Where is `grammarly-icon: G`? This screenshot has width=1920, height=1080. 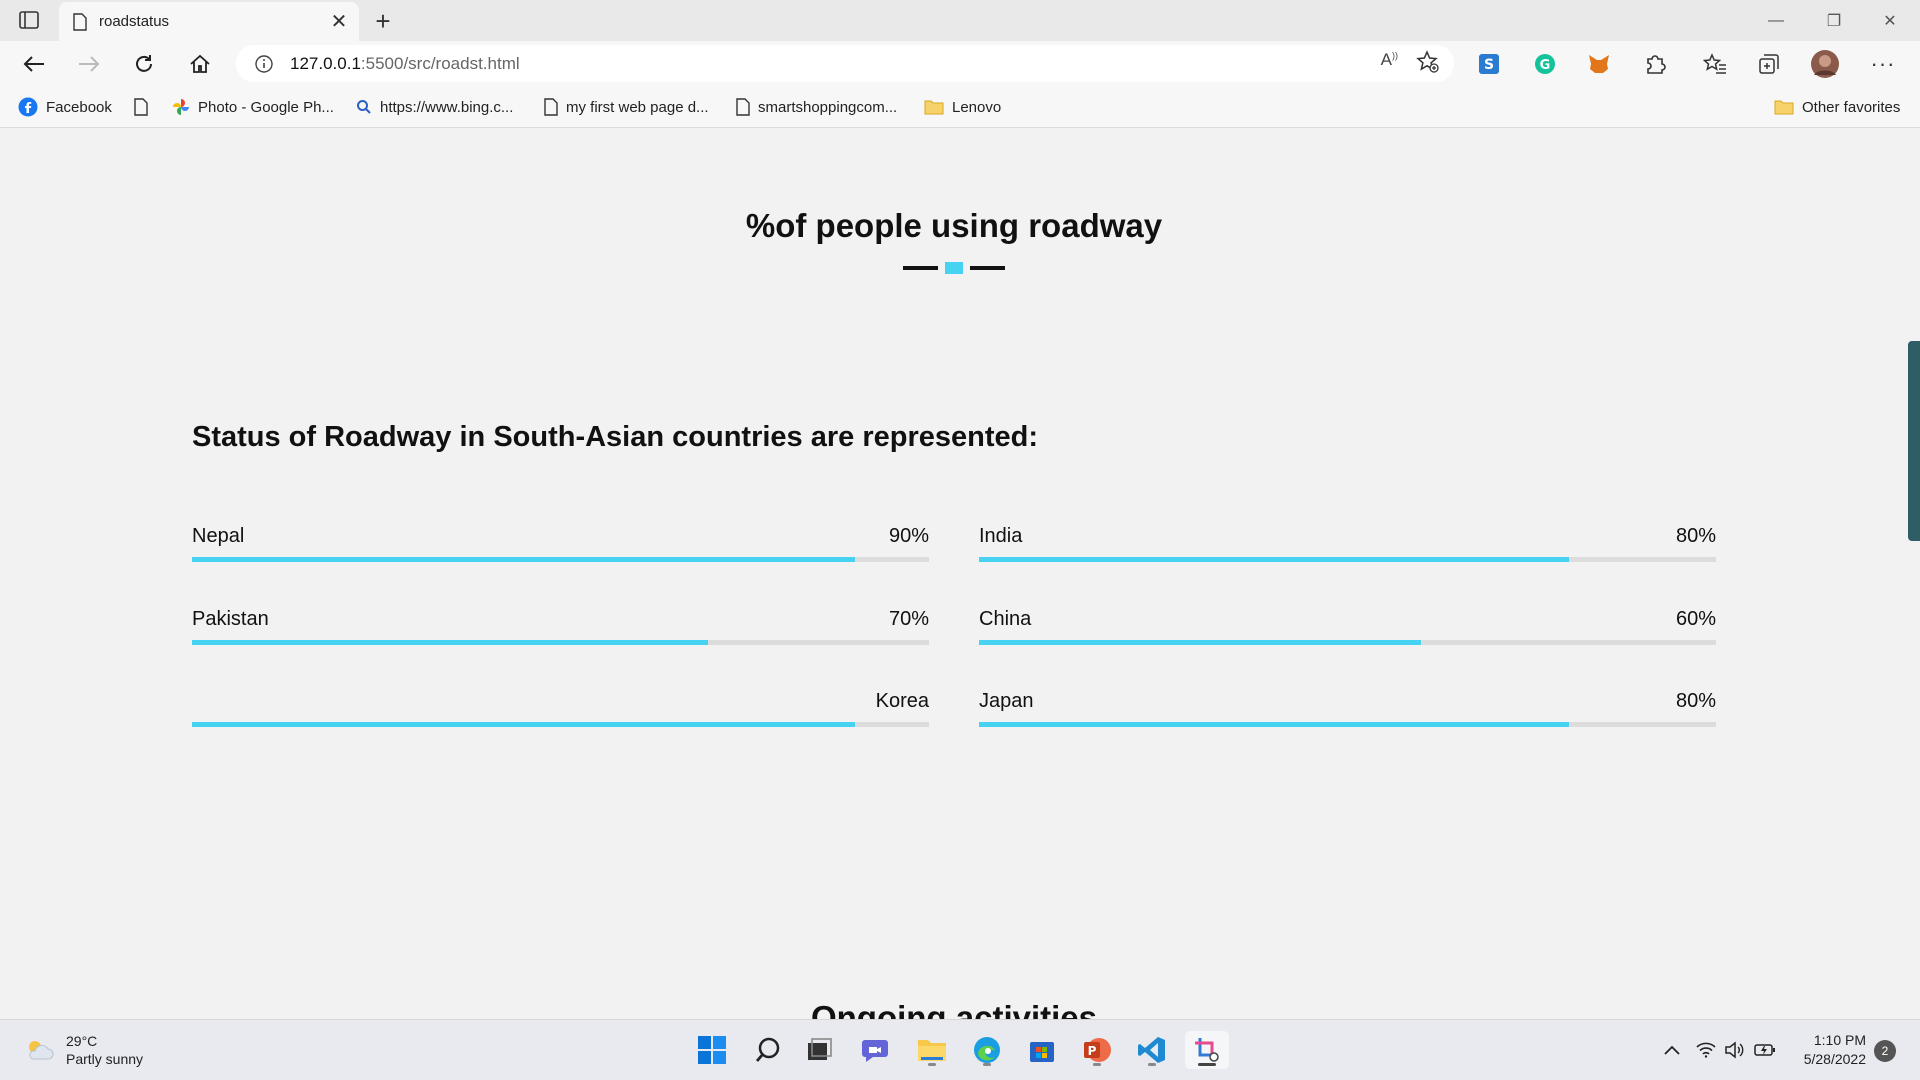 grammarly-icon: G is located at coordinates (1545, 64).